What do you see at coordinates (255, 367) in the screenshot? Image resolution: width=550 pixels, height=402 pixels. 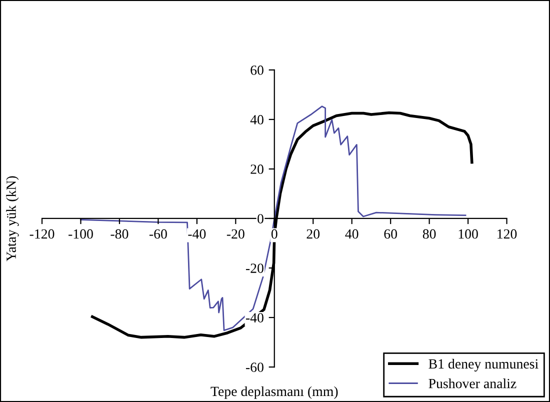 I see `y-tick-label: -60` at bounding box center [255, 367].